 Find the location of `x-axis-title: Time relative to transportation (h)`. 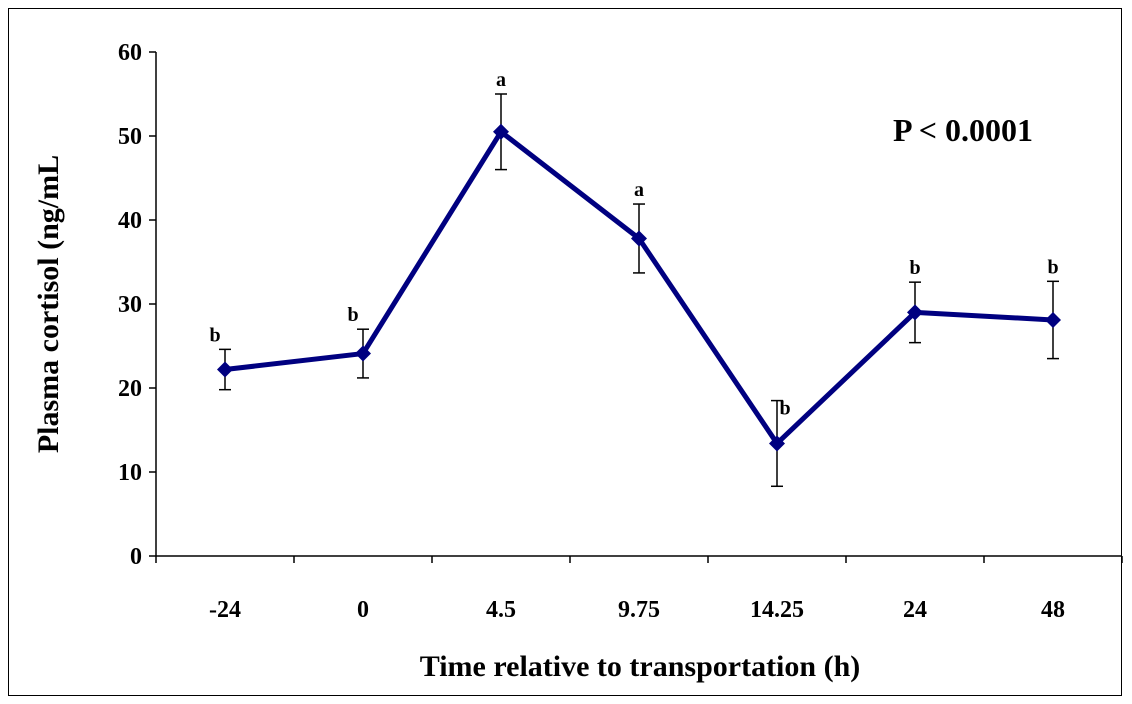

x-axis-title: Time relative to transportation (h) is located at coordinates (640, 666).